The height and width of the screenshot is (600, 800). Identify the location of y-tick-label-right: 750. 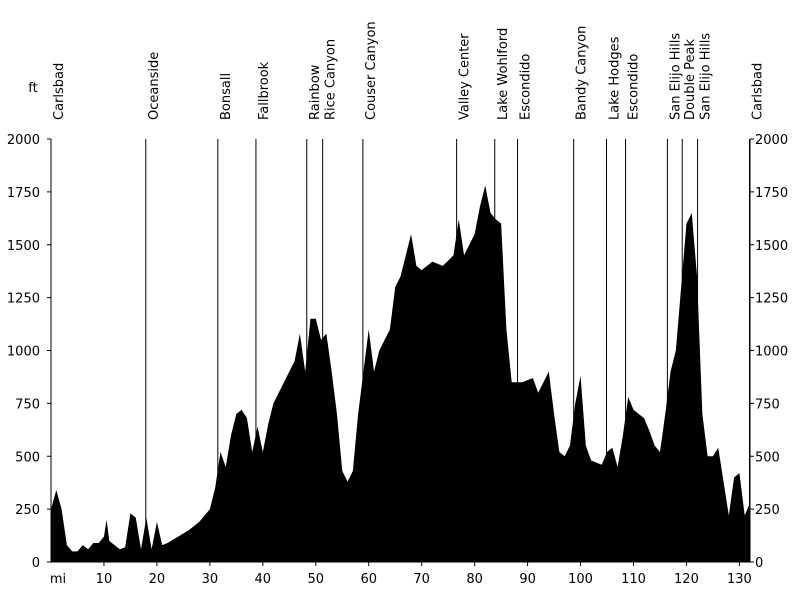
(767, 404).